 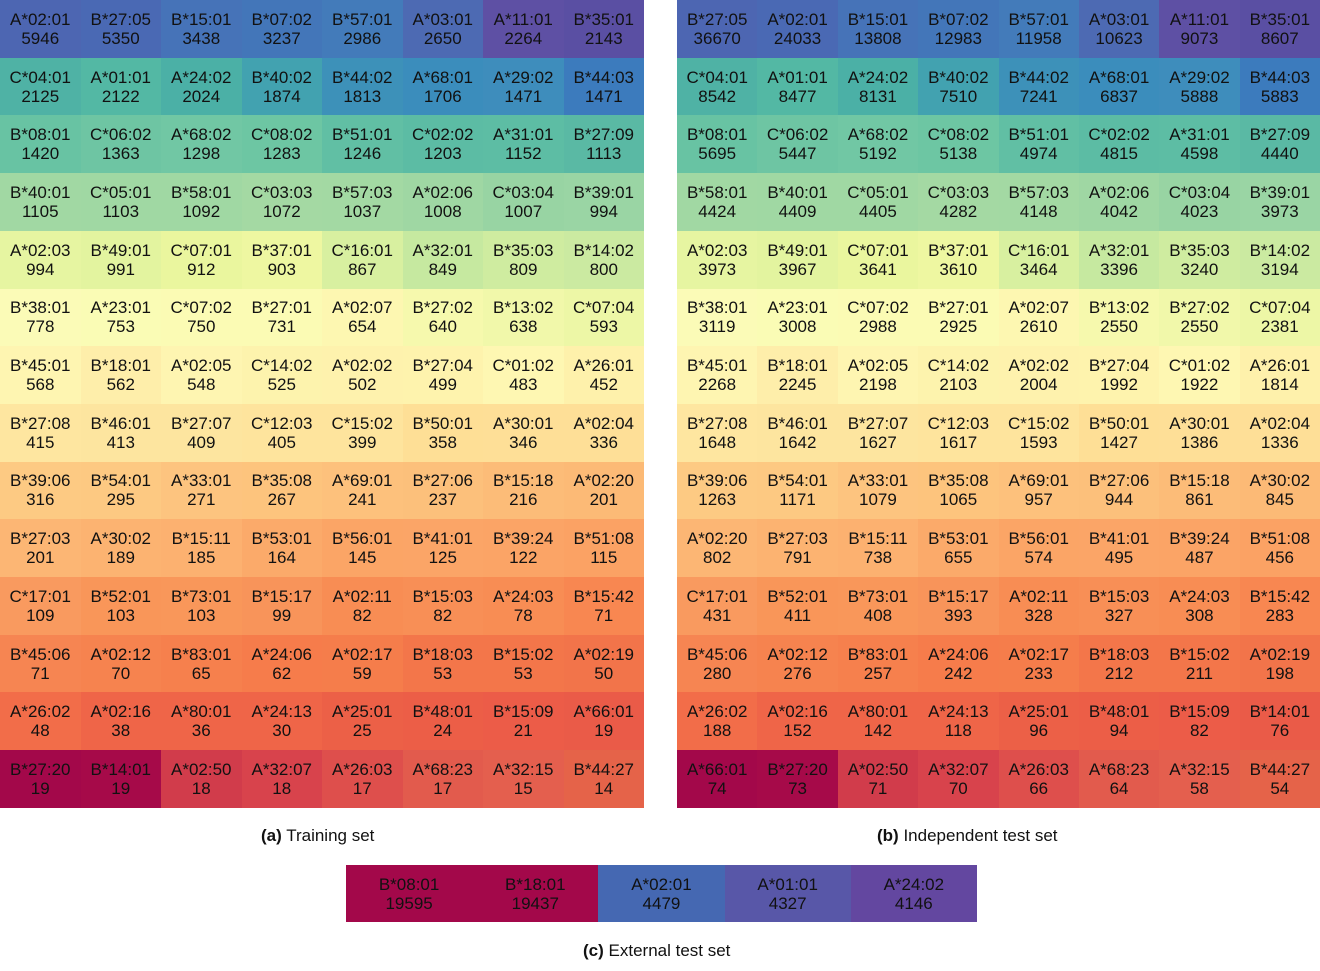 I want to click on cell-allele: B*37:01, so click(x=282, y=250).